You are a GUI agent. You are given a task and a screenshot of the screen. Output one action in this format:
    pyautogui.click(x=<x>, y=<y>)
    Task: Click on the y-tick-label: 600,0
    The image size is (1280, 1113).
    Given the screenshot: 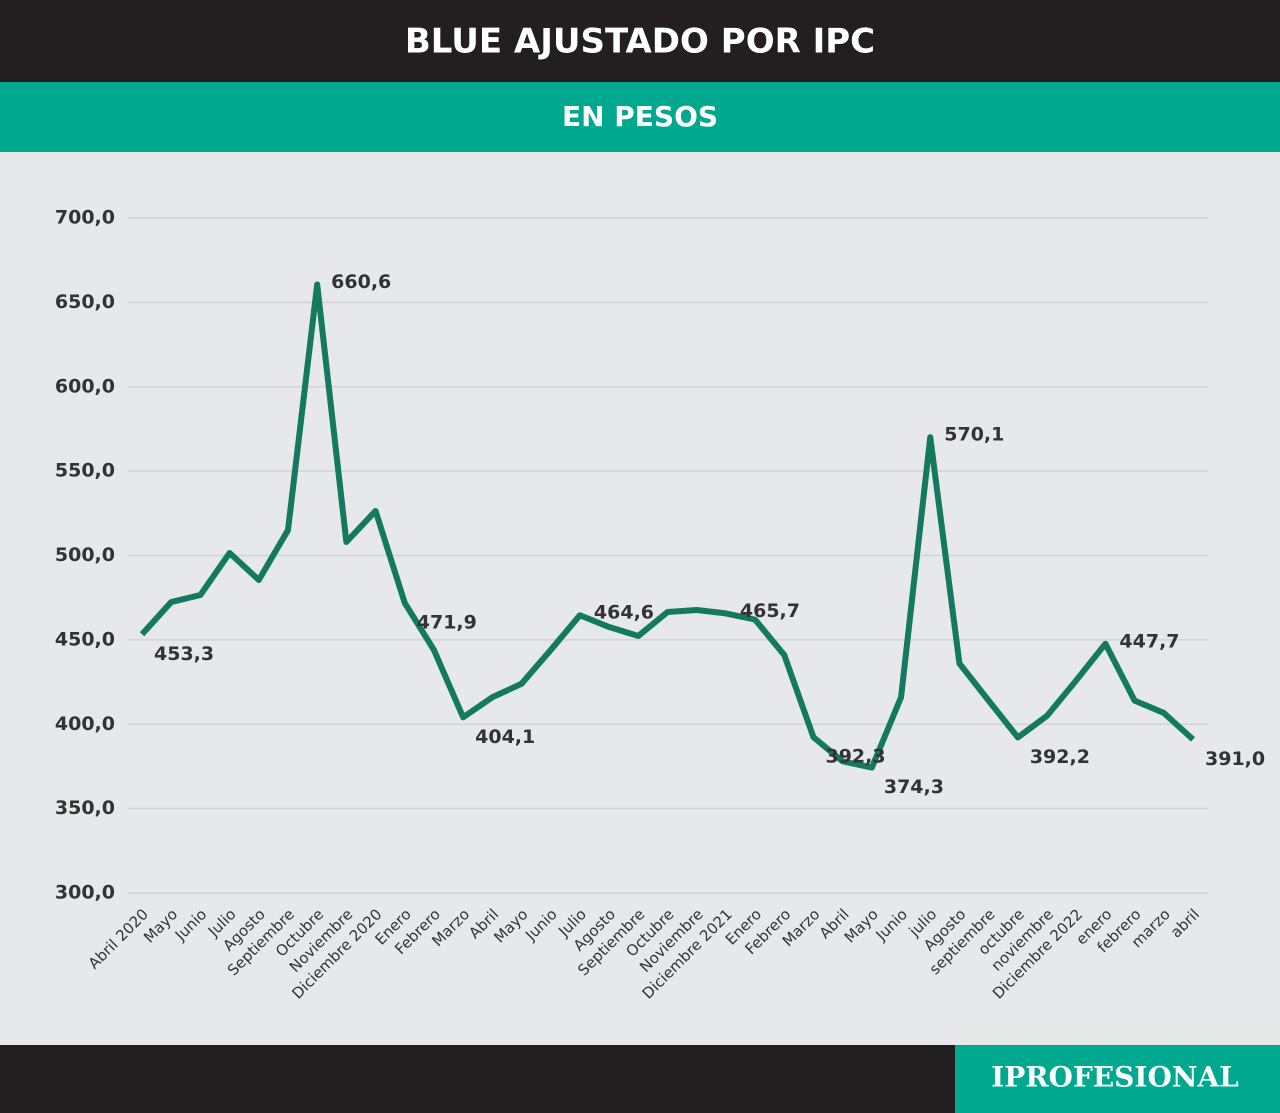 What is the action you would take?
    pyautogui.click(x=85, y=386)
    